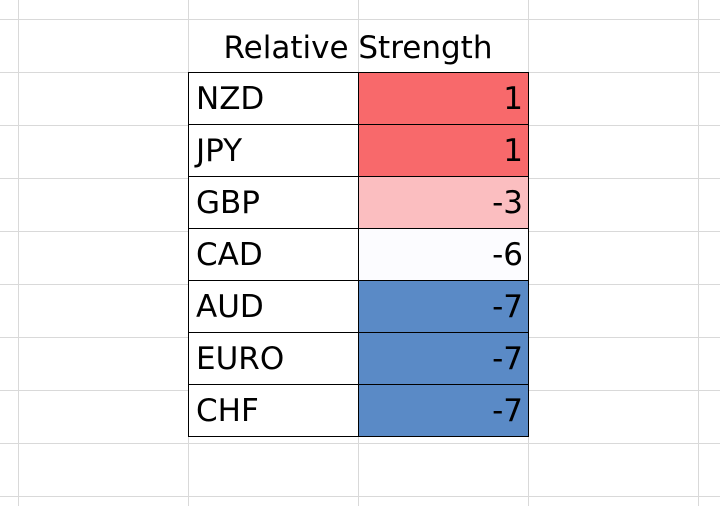 The height and width of the screenshot is (506, 720). Describe the element at coordinates (273, 410) in the screenshot. I see `currency-cell: CHF` at that location.